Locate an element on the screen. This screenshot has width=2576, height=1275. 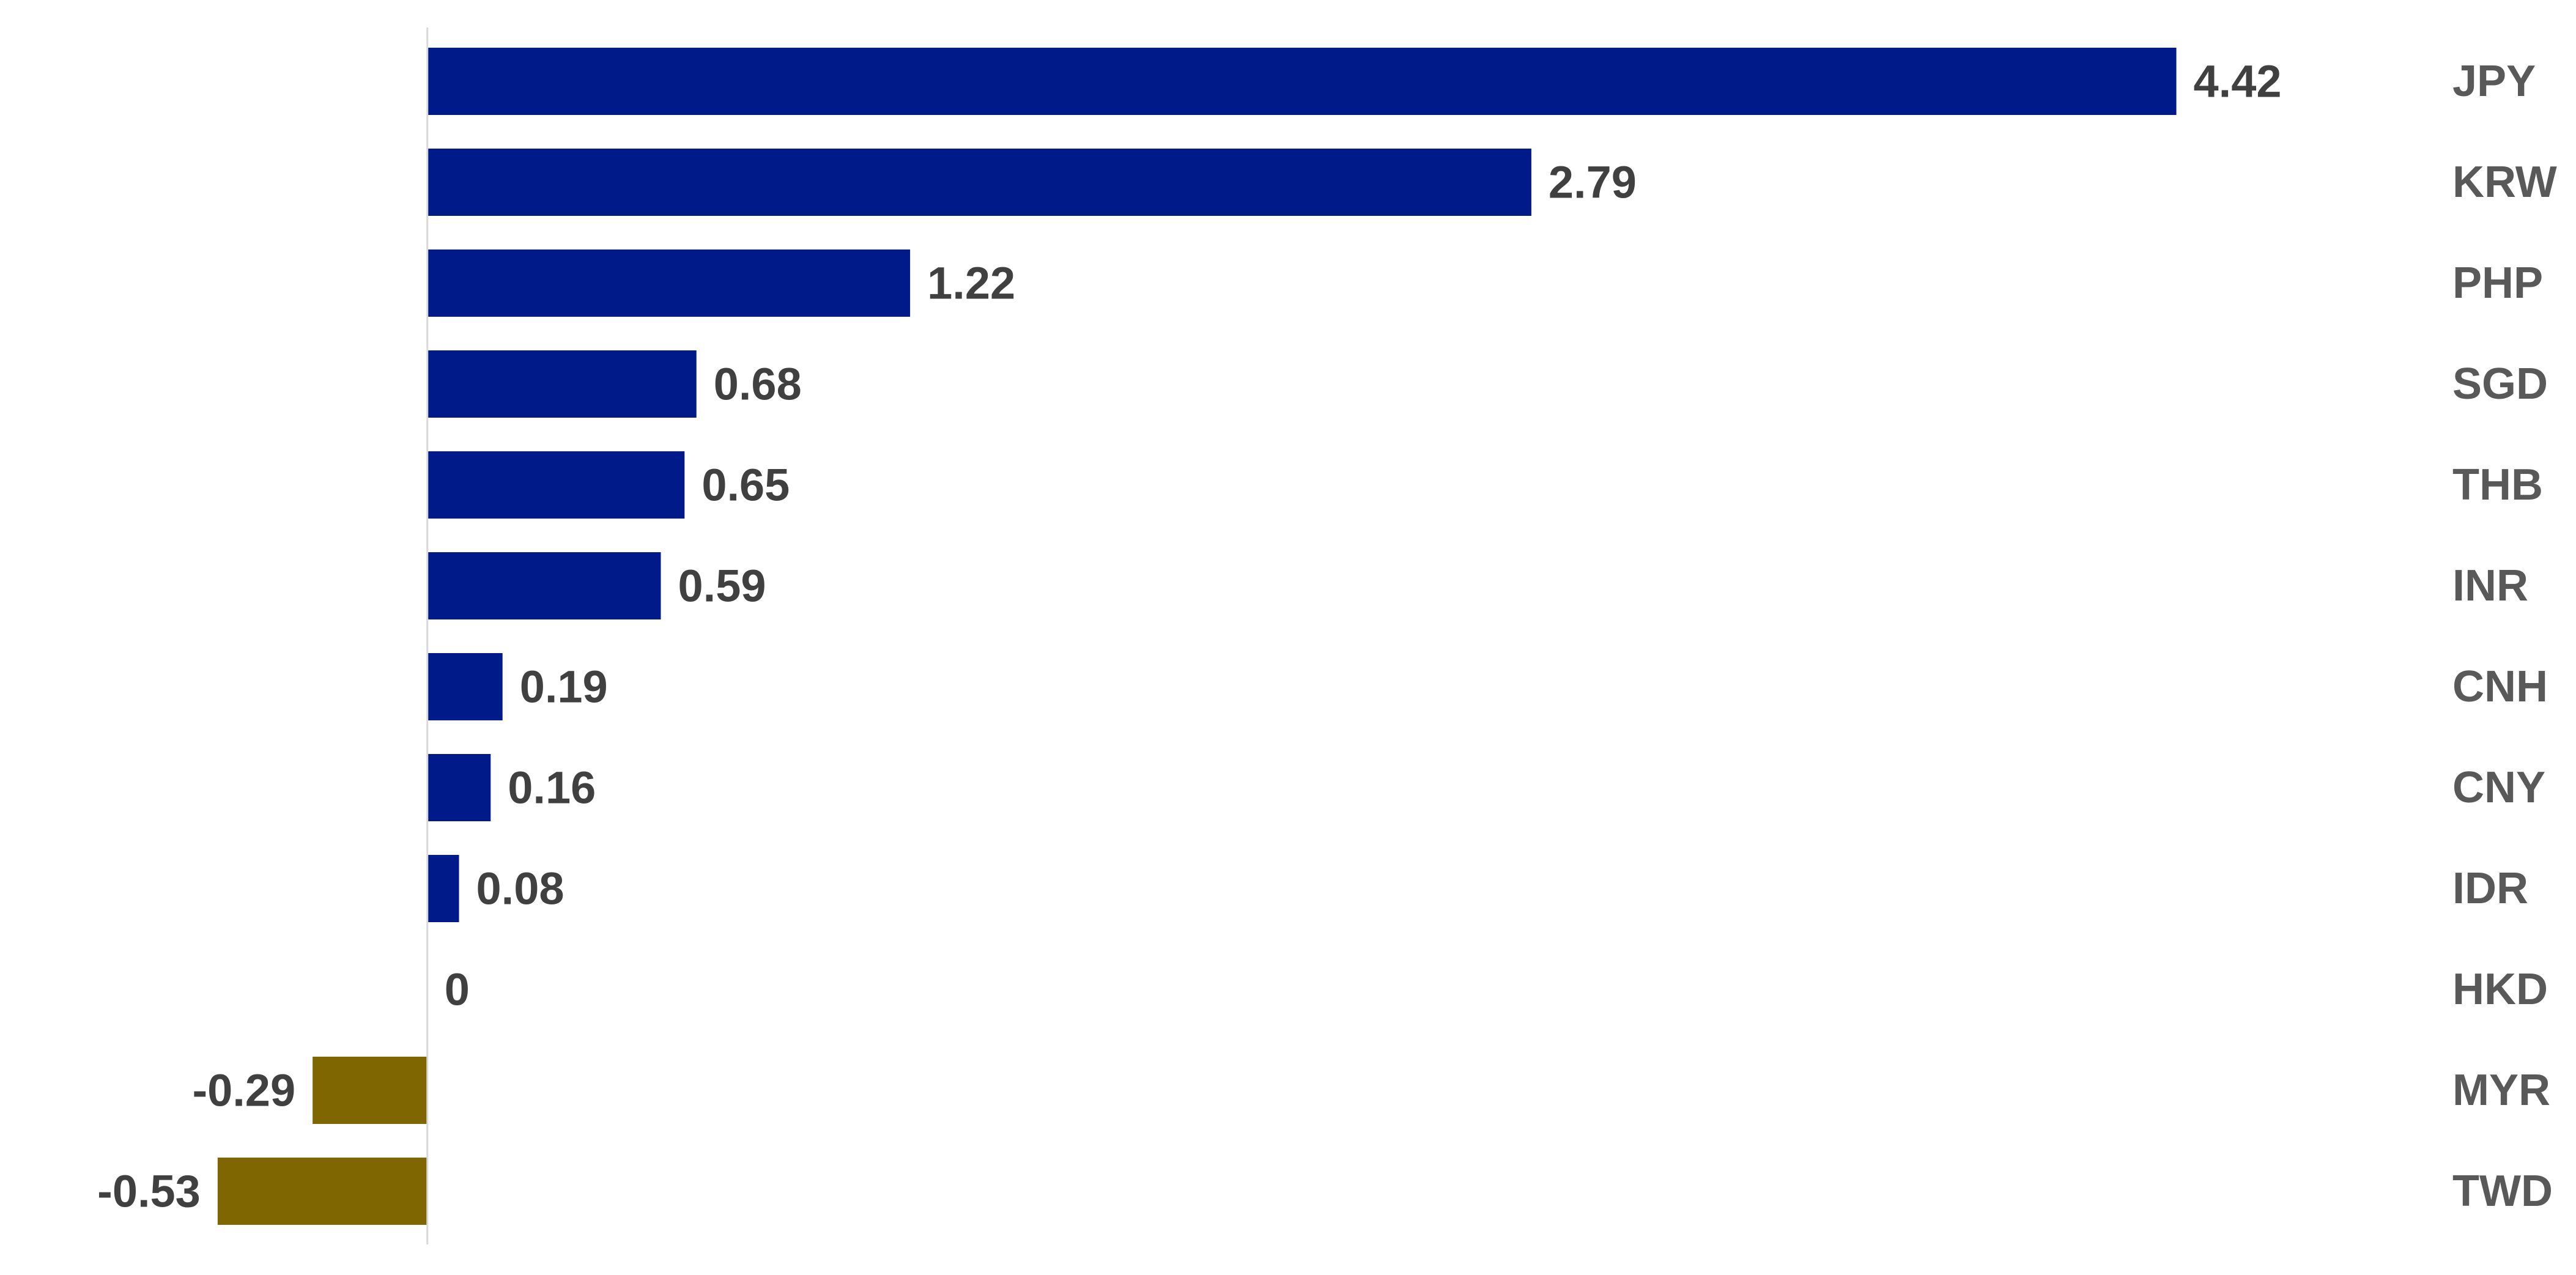
value-label-twd: -0.53 is located at coordinates (149, 1191).